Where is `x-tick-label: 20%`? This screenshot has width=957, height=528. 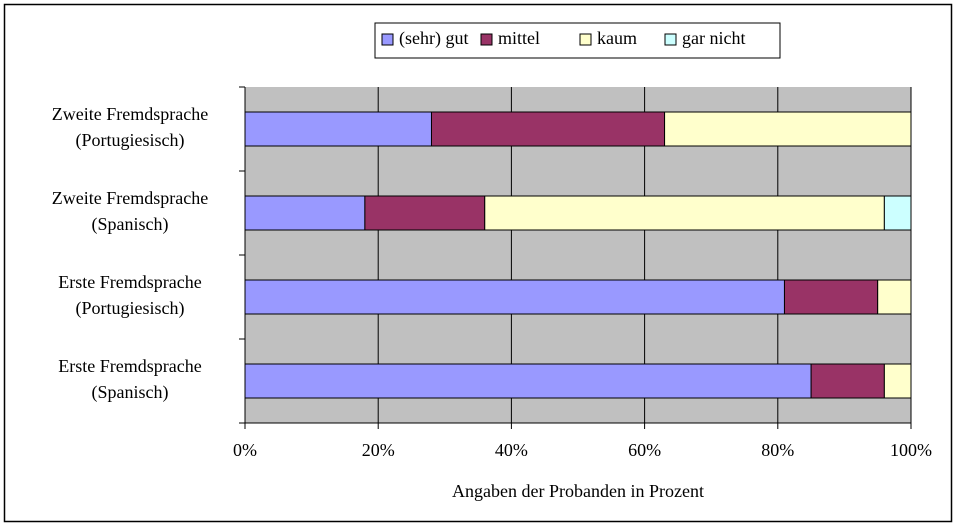
x-tick-label: 20% is located at coordinates (378, 450).